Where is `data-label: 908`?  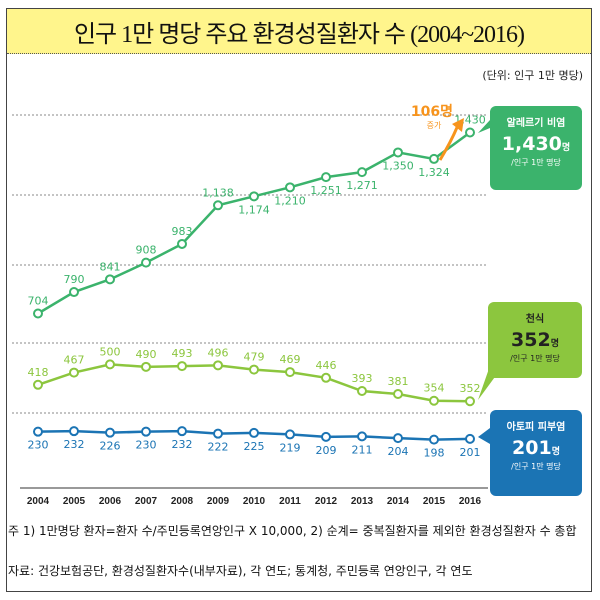 data-label: 908 is located at coordinates (146, 250).